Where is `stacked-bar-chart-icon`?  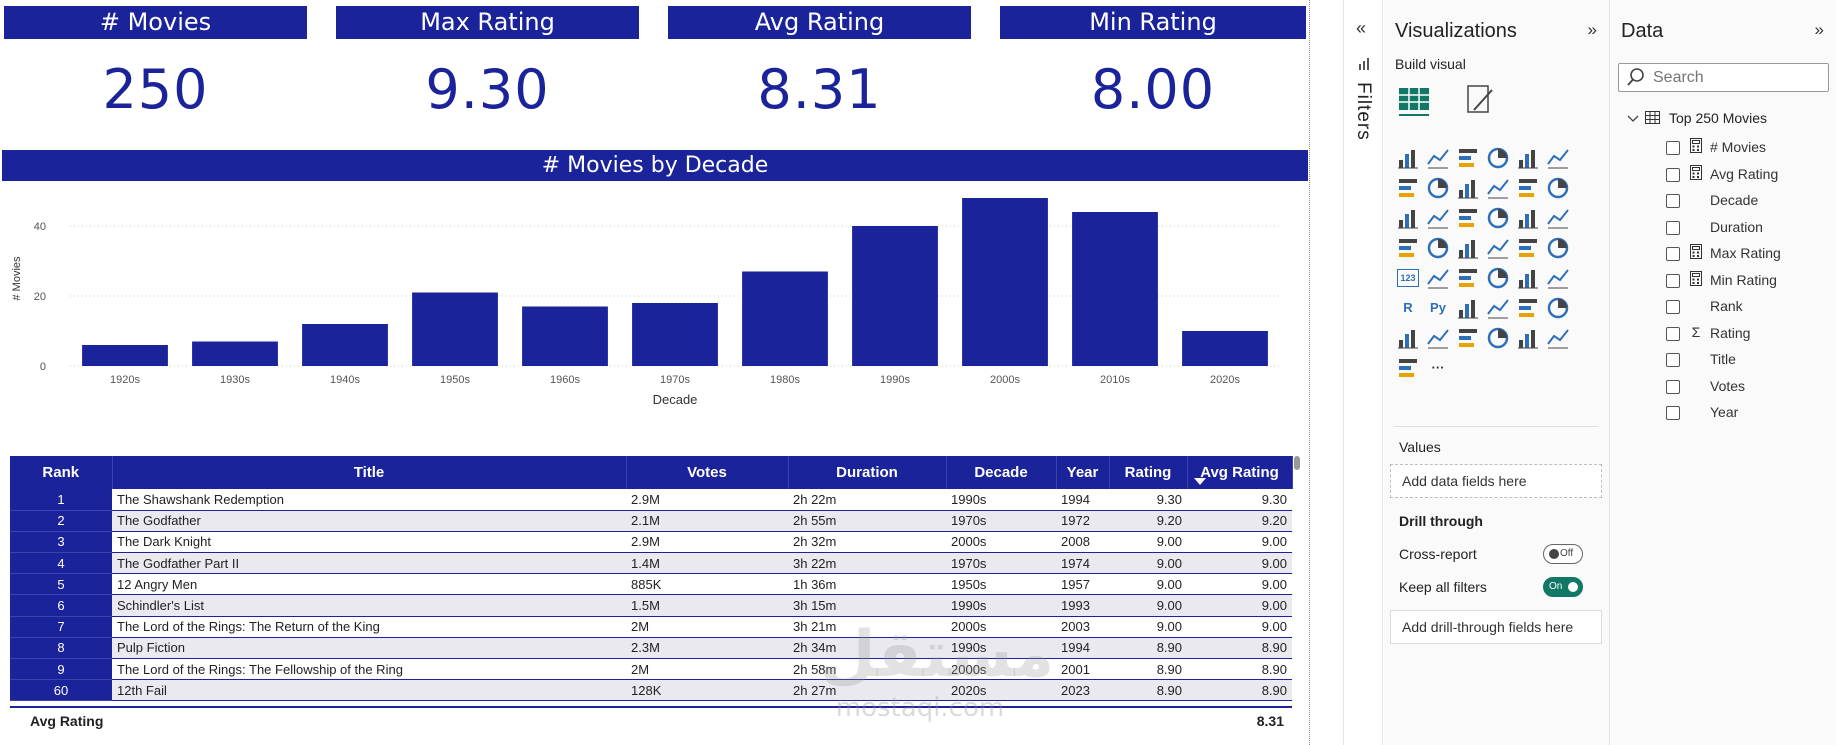
stacked-bar-chart-icon is located at coordinates (1408, 158).